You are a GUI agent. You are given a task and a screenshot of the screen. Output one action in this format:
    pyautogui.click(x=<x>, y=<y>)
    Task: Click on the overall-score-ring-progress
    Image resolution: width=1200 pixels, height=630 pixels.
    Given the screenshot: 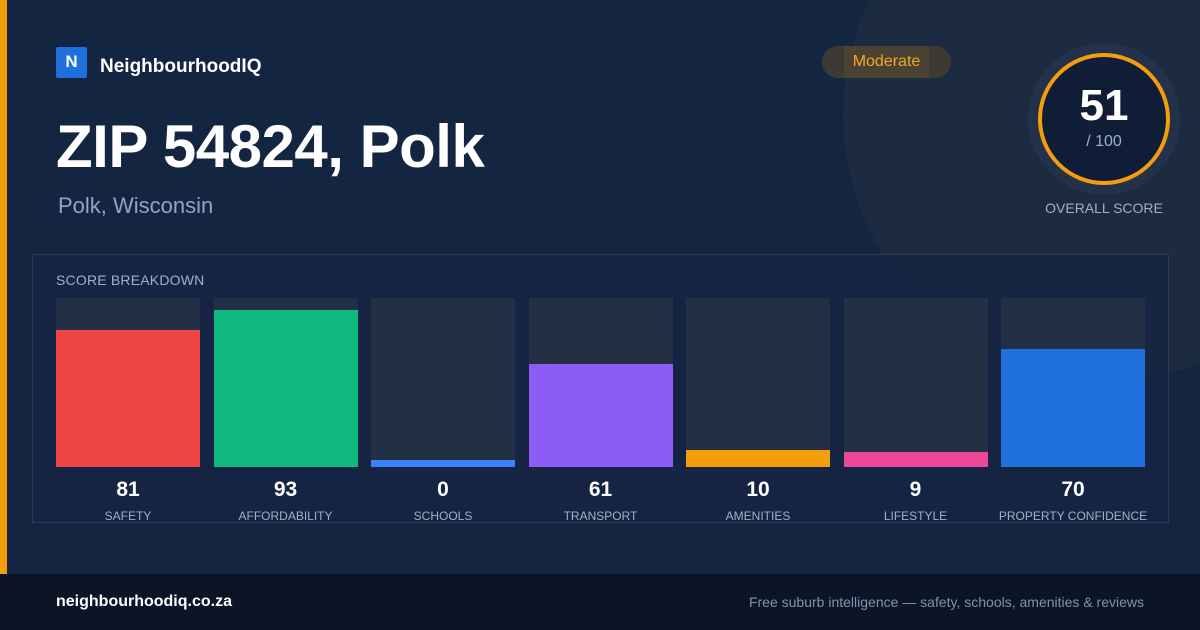 What is the action you would take?
    pyautogui.click(x=1104, y=119)
    